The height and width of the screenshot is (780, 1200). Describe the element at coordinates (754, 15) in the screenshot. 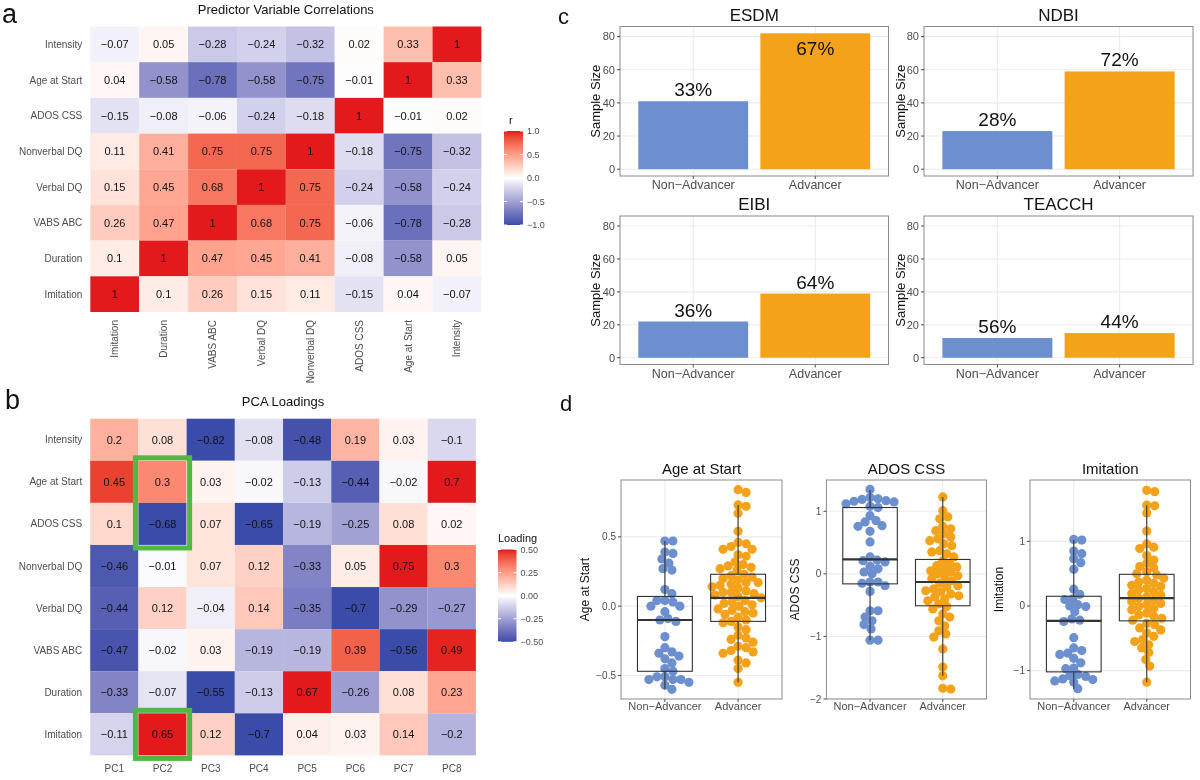

I see `chart-title: ESDM` at that location.